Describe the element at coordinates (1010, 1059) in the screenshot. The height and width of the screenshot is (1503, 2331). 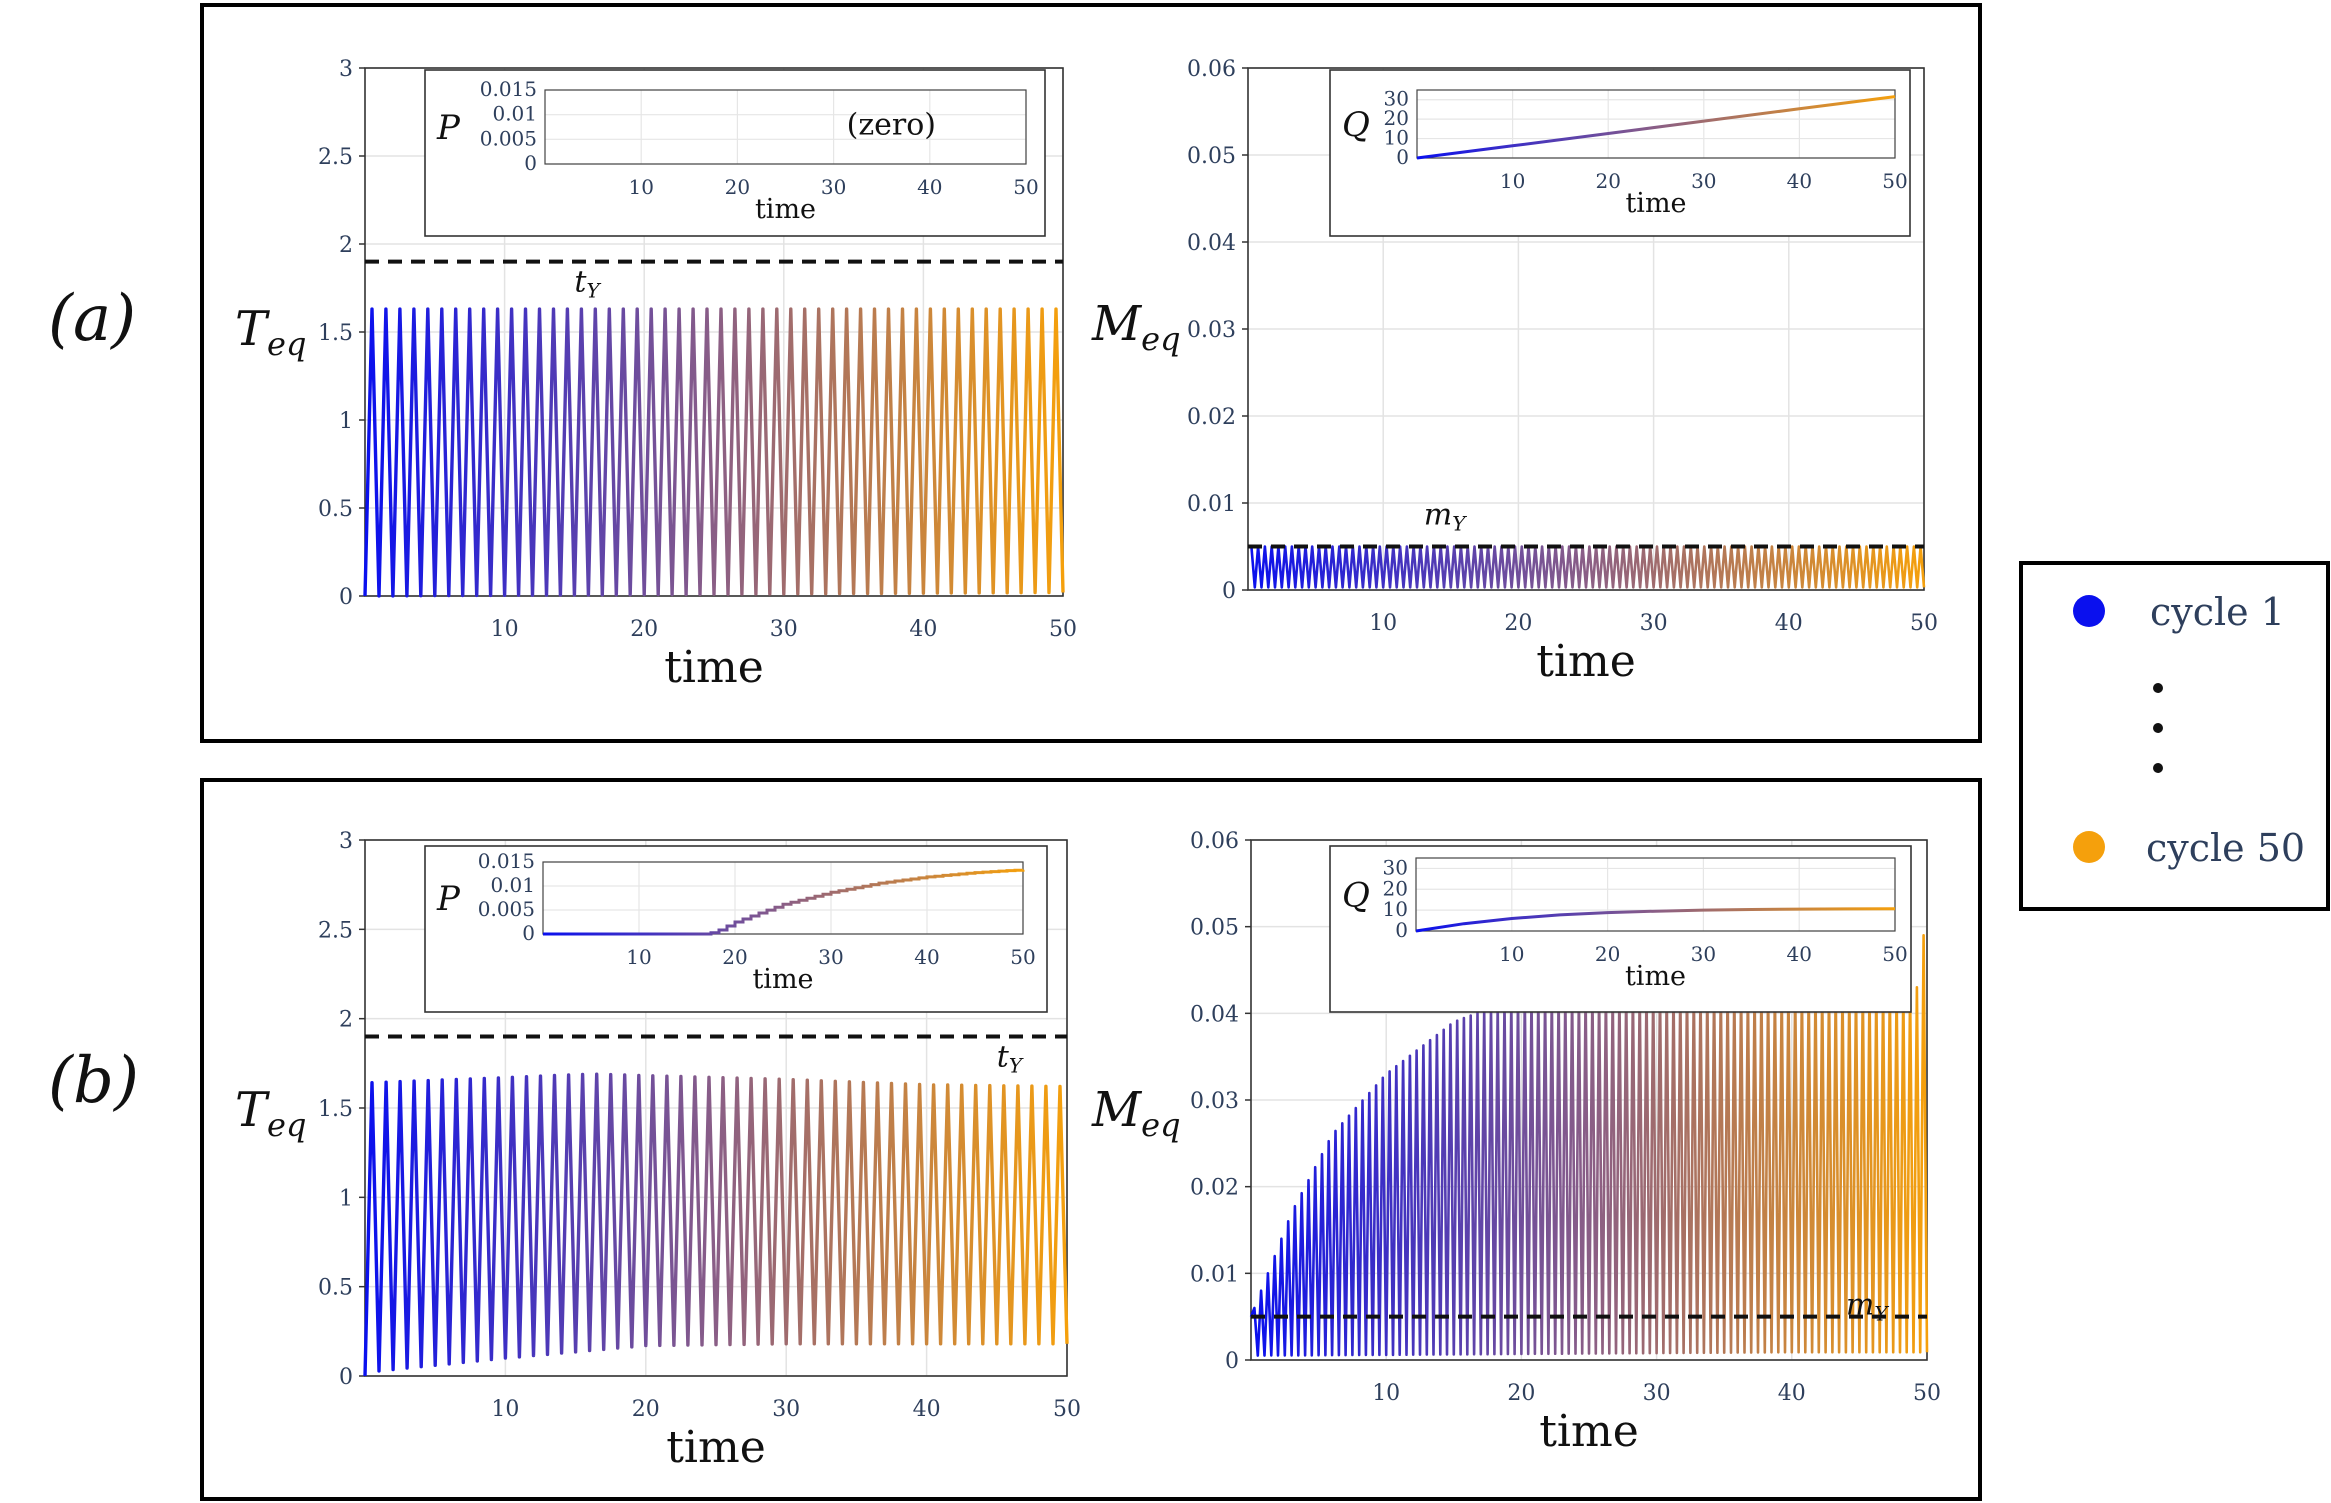
I see `threshold-label: tY` at that location.